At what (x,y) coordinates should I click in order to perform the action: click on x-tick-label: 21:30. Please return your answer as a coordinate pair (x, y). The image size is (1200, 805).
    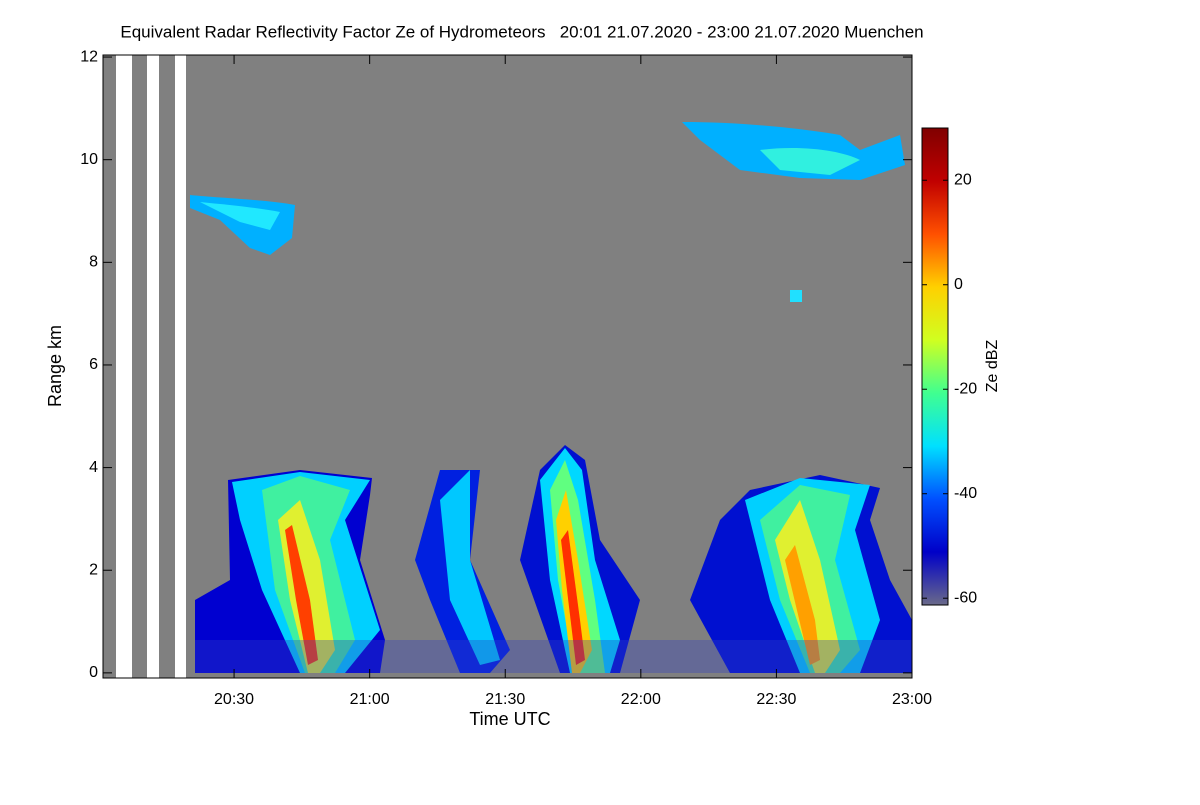
    Looking at the image, I should click on (505, 699).